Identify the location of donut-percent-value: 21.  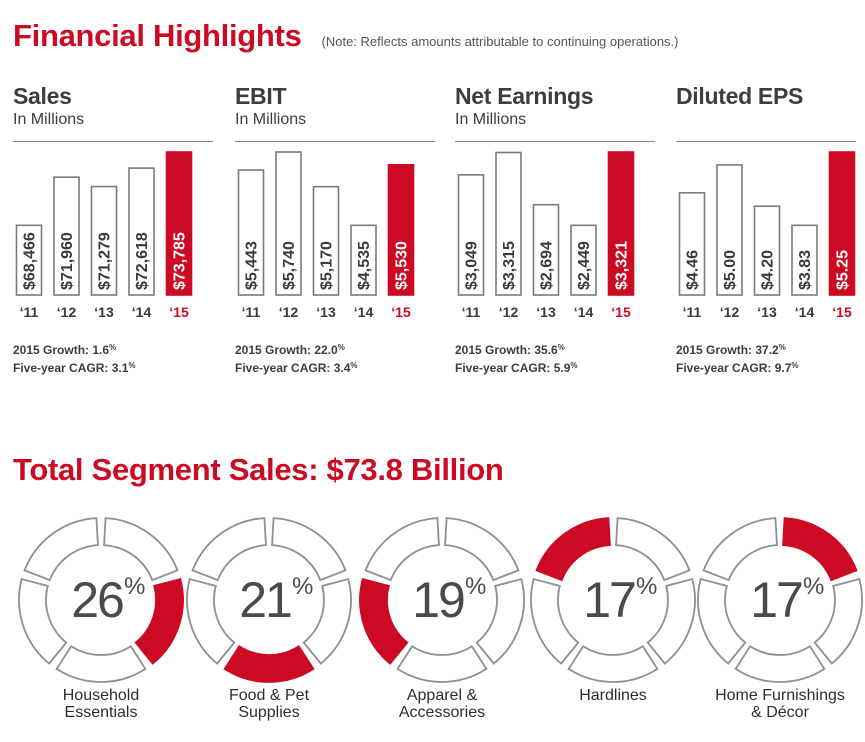
(265, 600).